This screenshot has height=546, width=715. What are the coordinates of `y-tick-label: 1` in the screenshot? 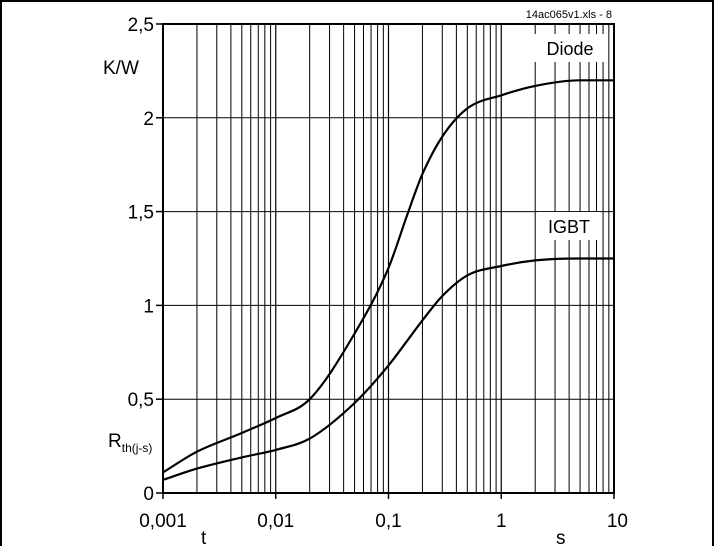 It's located at (148, 306).